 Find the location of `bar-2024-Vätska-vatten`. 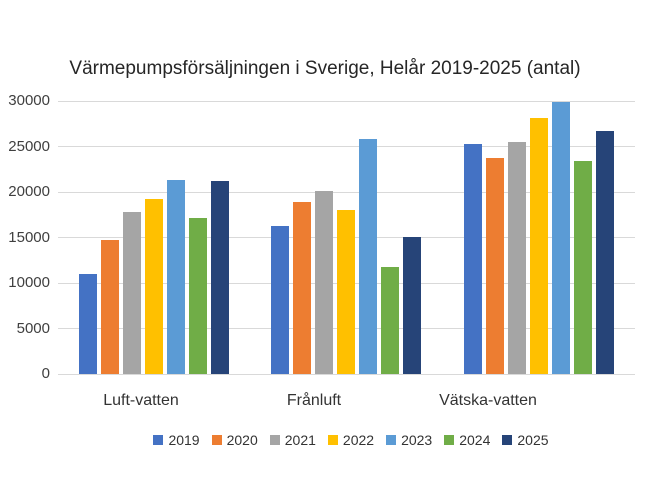

bar-2024-Vätska-vatten is located at coordinates (582, 267).